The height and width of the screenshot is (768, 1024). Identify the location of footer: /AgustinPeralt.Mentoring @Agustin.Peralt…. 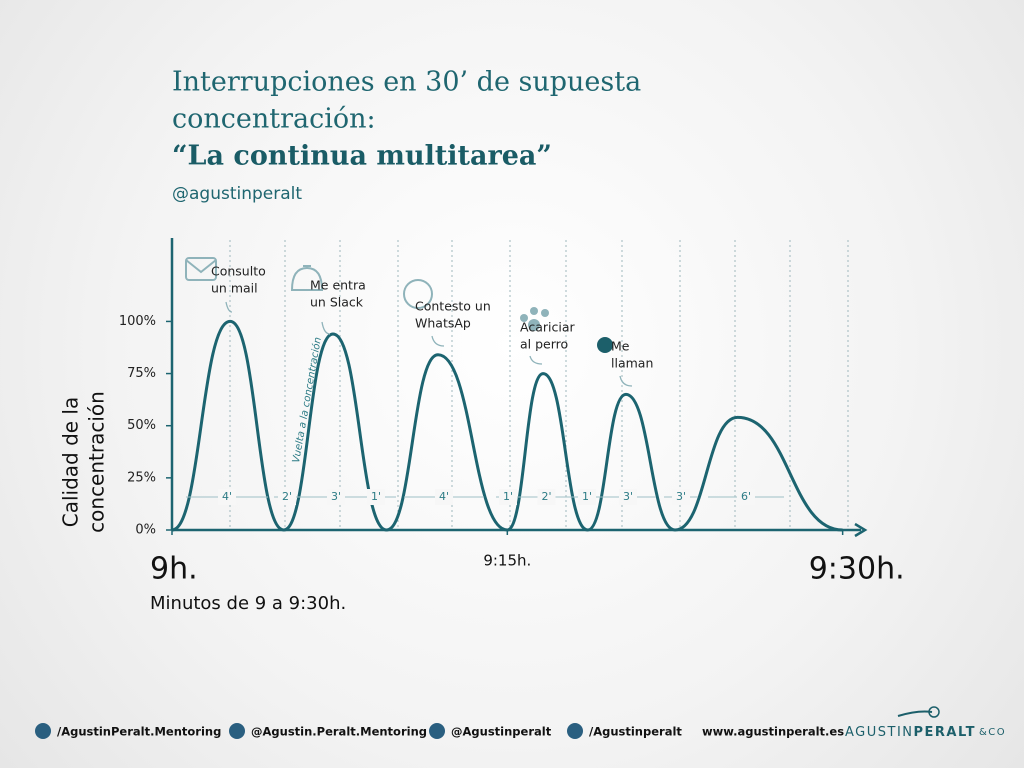
(531, 732).